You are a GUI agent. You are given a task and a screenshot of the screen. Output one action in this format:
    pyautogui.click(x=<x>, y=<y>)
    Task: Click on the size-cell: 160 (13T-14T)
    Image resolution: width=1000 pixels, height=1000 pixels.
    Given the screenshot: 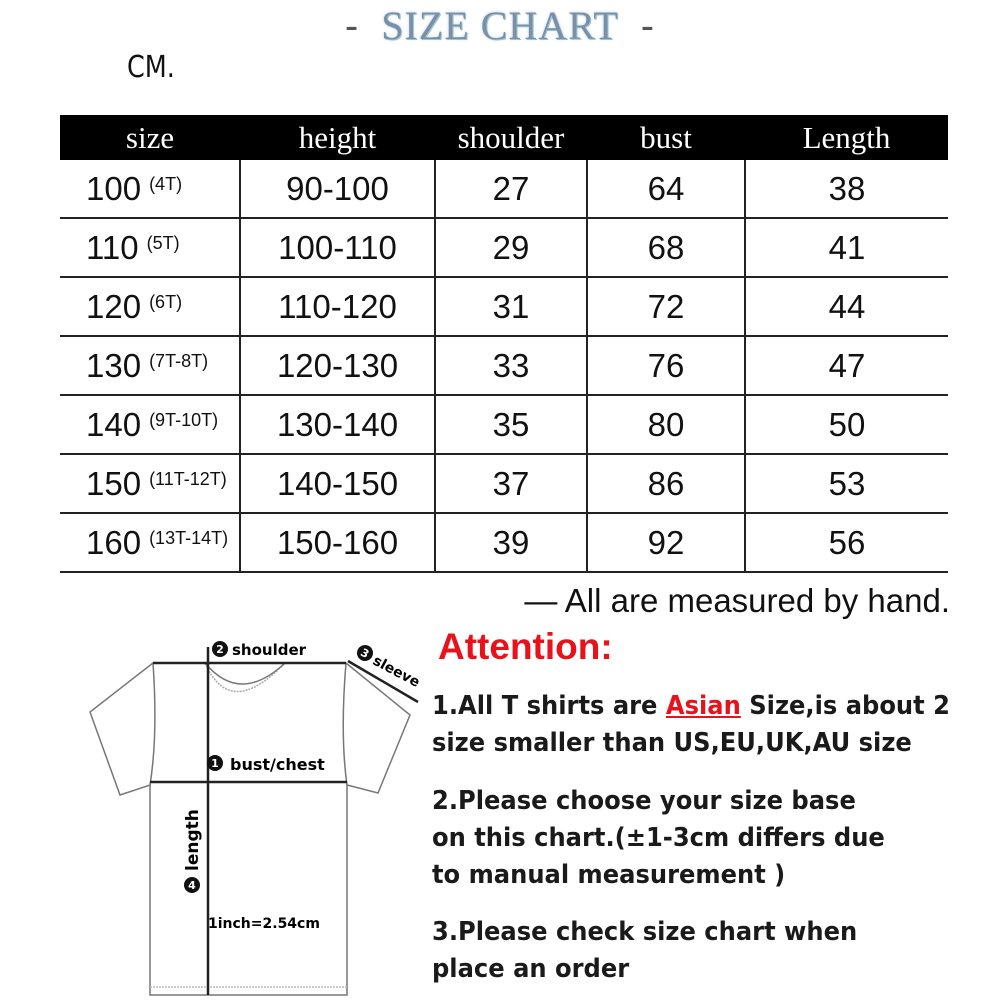 What is the action you would take?
    pyautogui.click(x=150, y=543)
    